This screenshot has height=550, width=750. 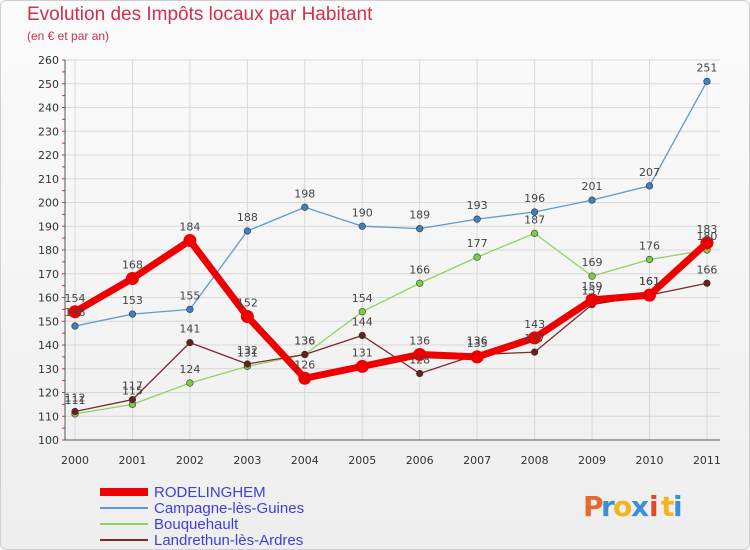 What do you see at coordinates (592, 460) in the screenshot?
I see `x-tick-label: 2009` at bounding box center [592, 460].